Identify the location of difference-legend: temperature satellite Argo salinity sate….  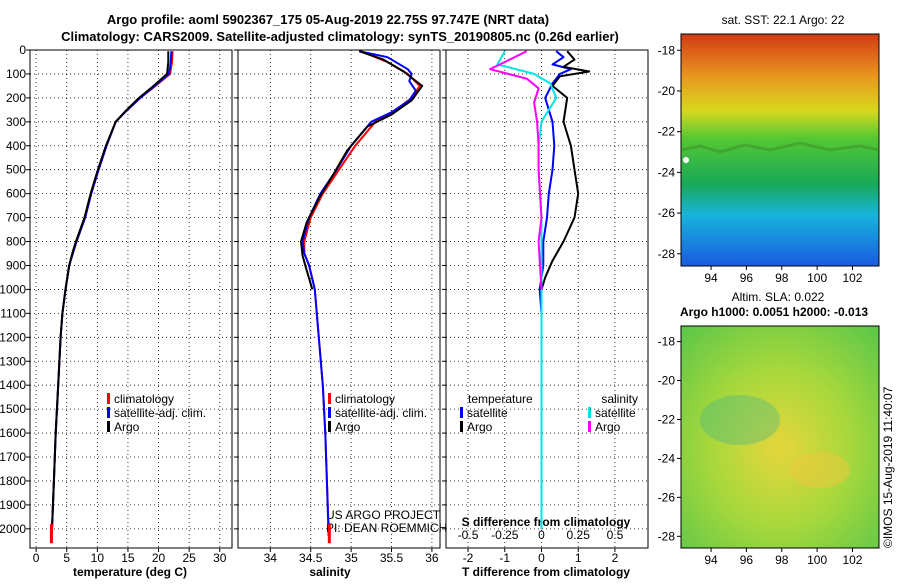
(549, 460).